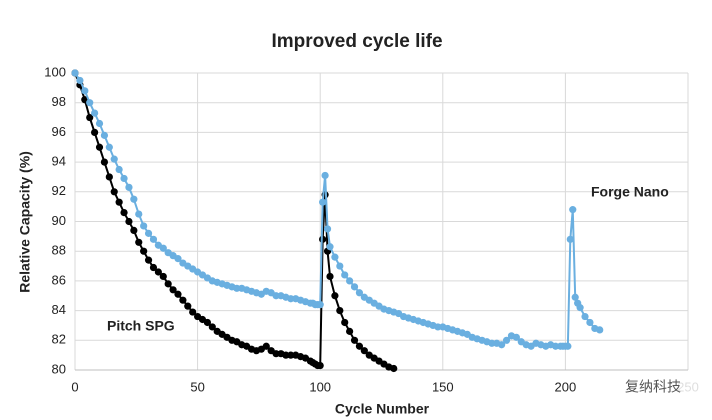  Describe the element at coordinates (197, 386) in the screenshot. I see `x-tick-label: 50` at that location.